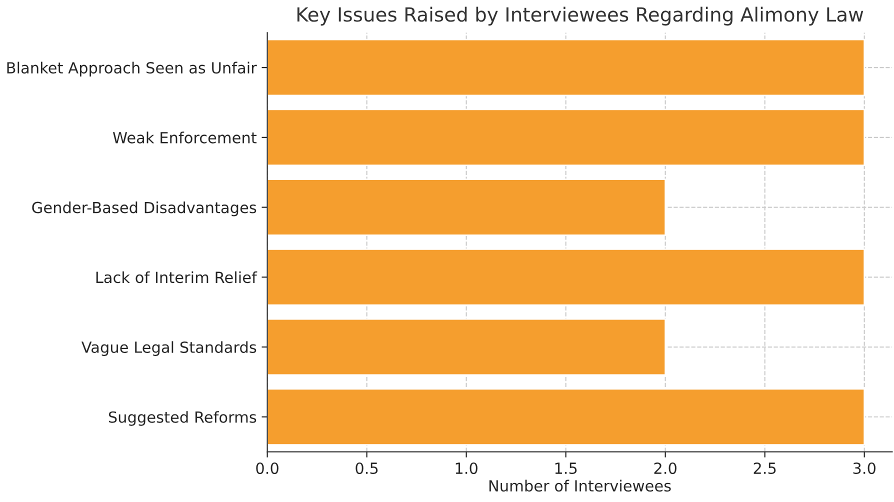 The height and width of the screenshot is (502, 894). I want to click on y-tick-label: Lack of Interim Relief, so click(177, 277).